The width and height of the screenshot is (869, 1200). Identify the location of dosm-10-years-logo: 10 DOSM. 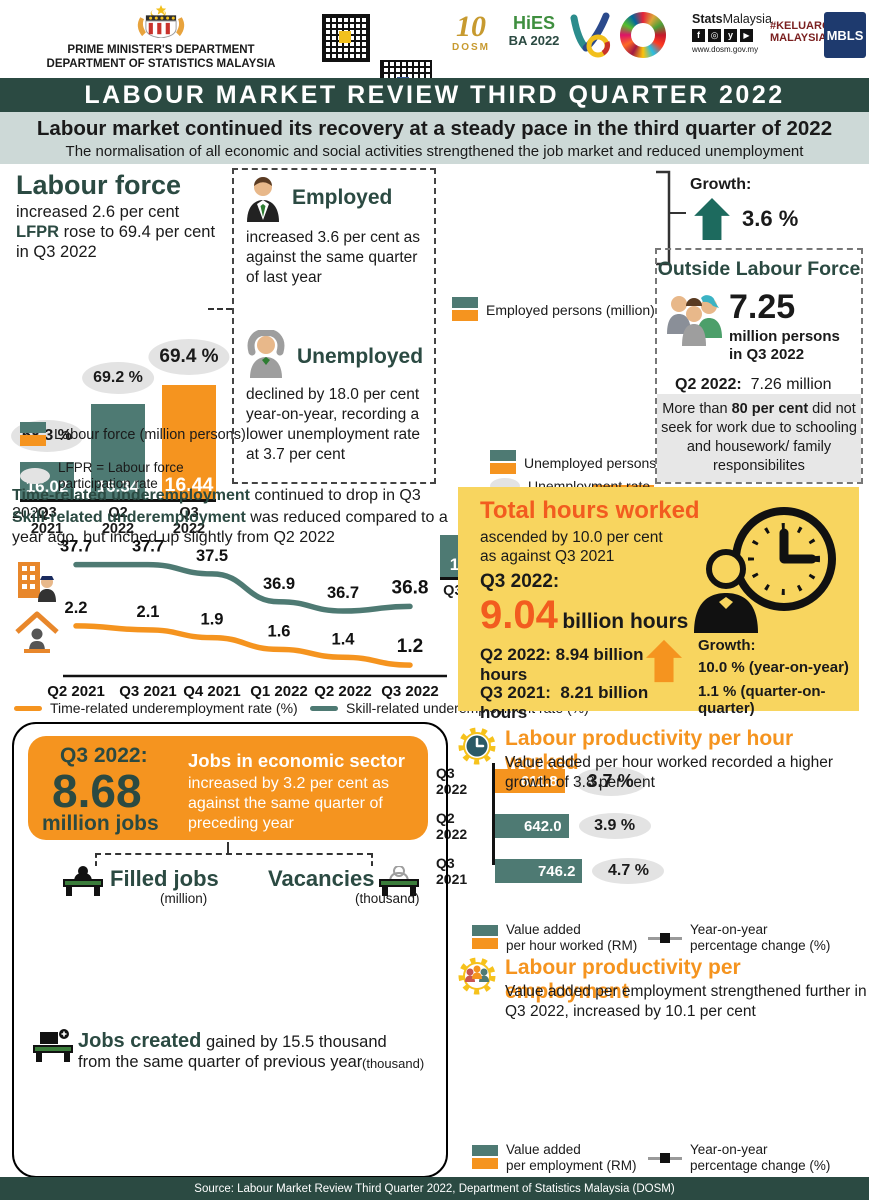
(471, 32).